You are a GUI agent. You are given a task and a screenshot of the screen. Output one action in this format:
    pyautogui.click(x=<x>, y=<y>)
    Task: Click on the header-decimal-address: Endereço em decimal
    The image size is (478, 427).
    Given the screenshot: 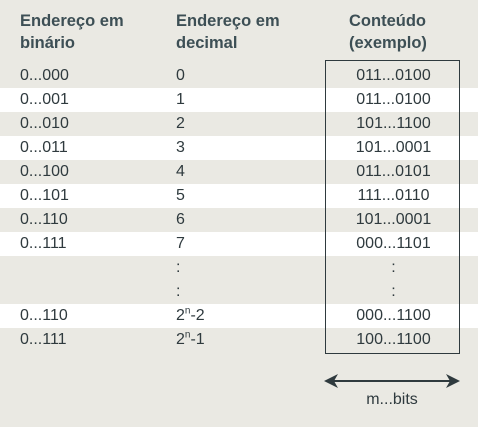 What is the action you would take?
    pyautogui.click(x=228, y=32)
    